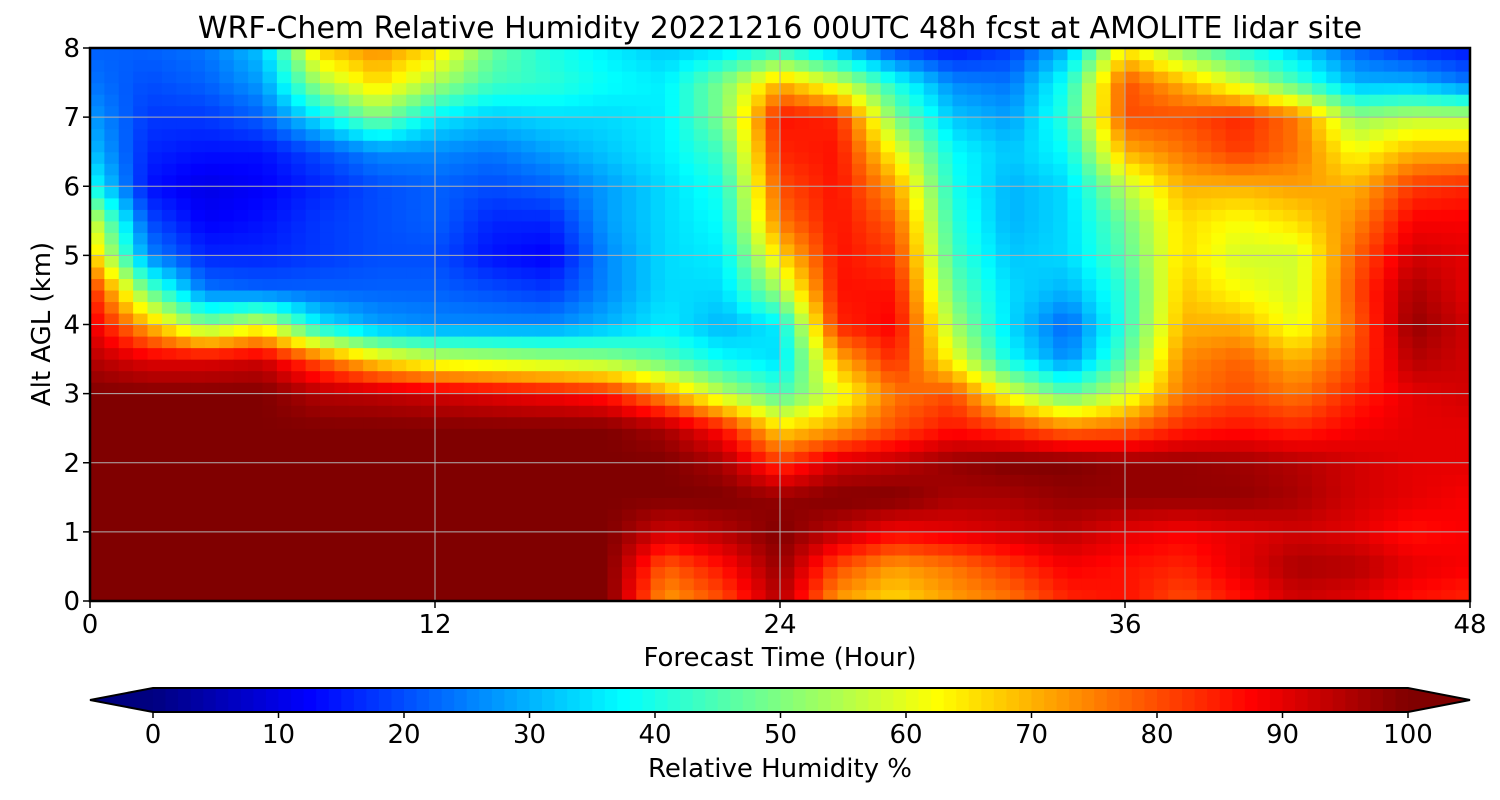 Image resolution: width=1500 pixels, height=800 pixels. I want to click on y-tick-label: 7, so click(71, 118).